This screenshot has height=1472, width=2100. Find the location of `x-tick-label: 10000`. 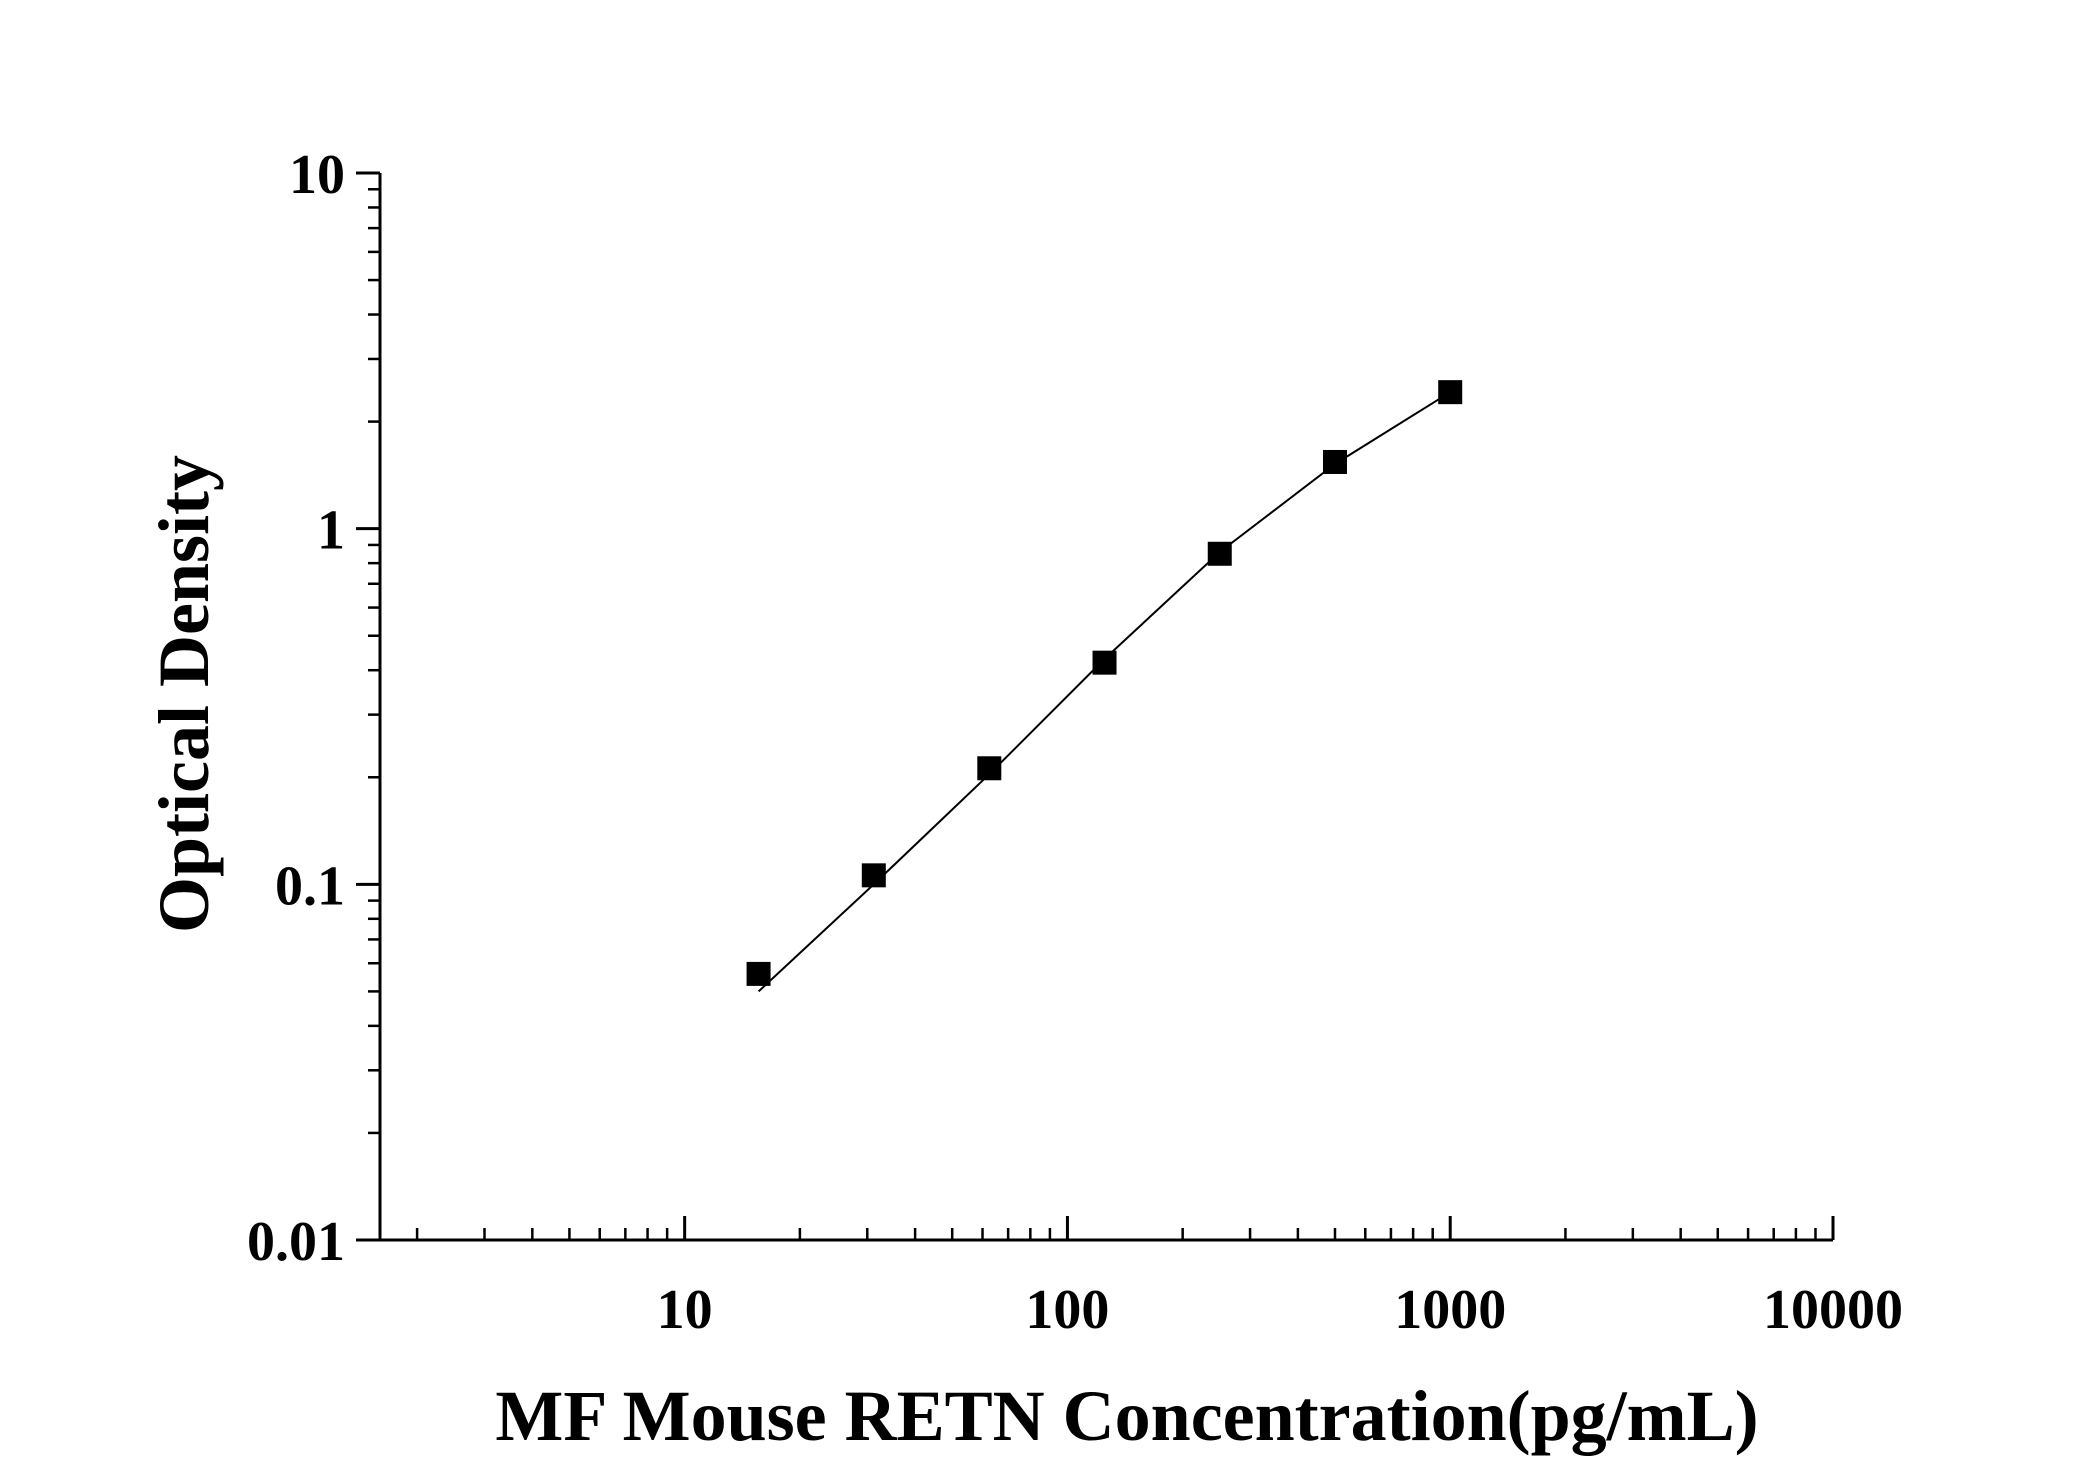

x-tick-label: 10000 is located at coordinates (1833, 1310).